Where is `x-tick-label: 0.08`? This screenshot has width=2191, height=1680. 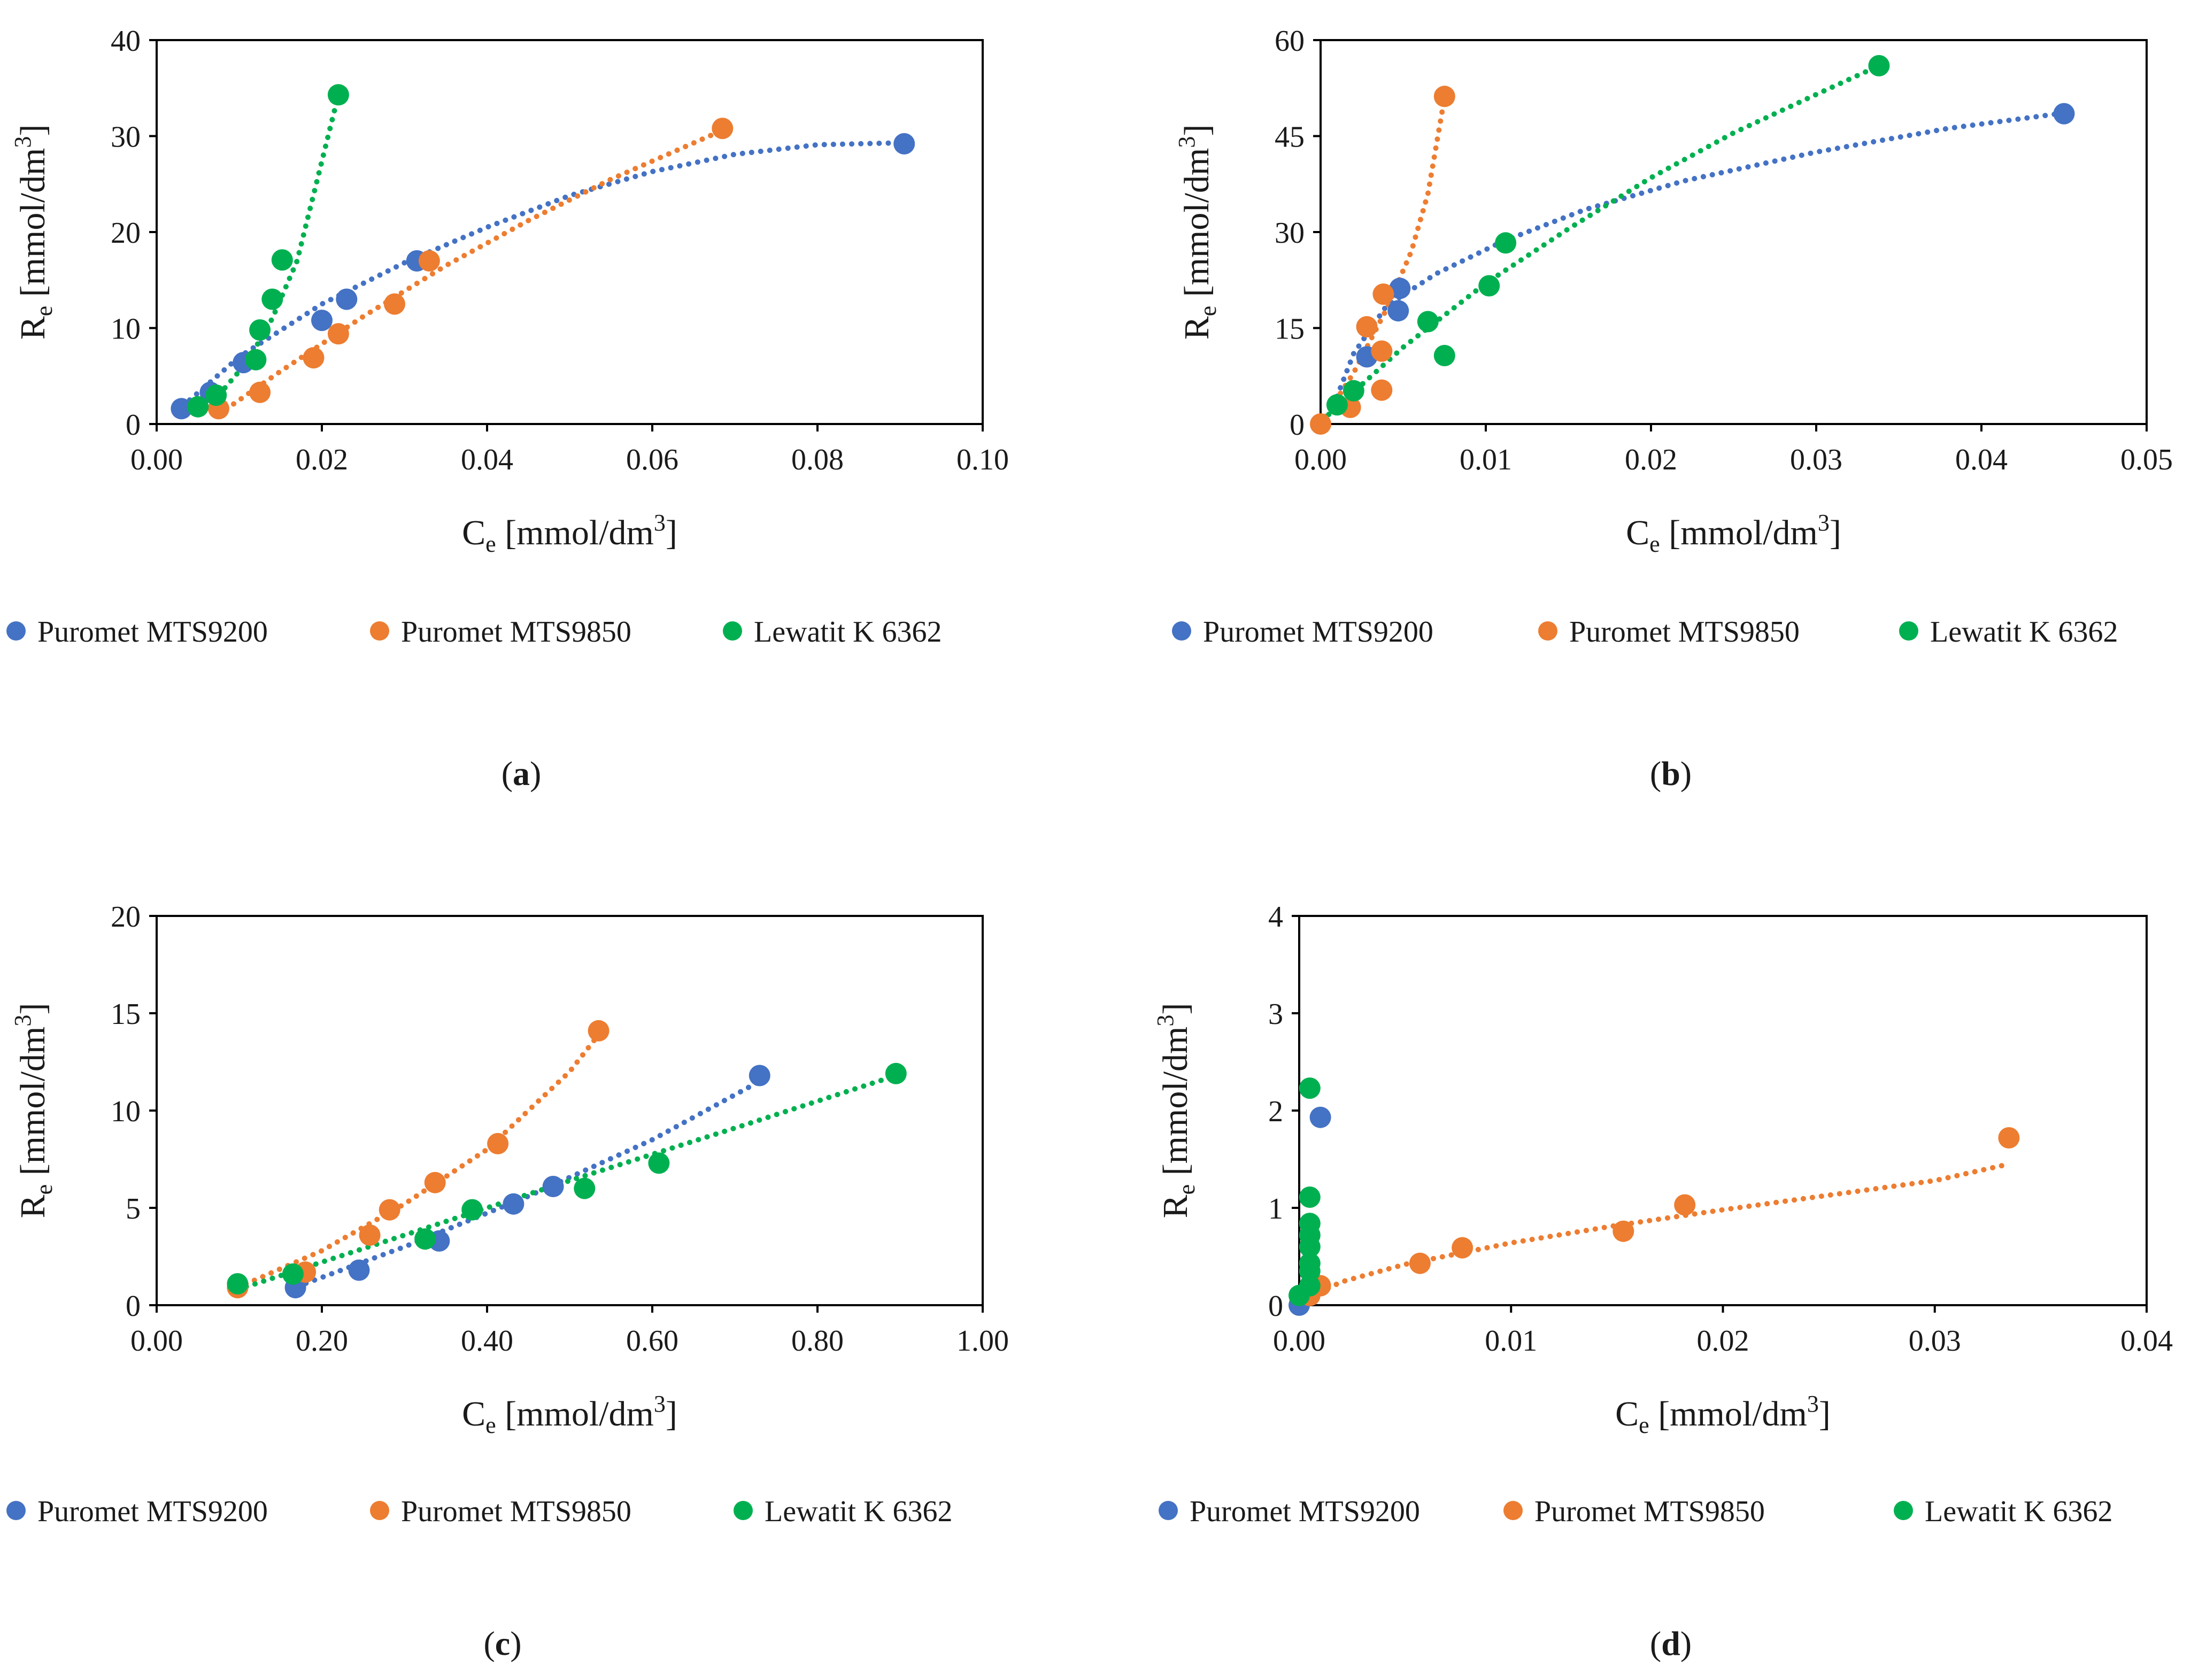
x-tick-label: 0.08 is located at coordinates (817, 459).